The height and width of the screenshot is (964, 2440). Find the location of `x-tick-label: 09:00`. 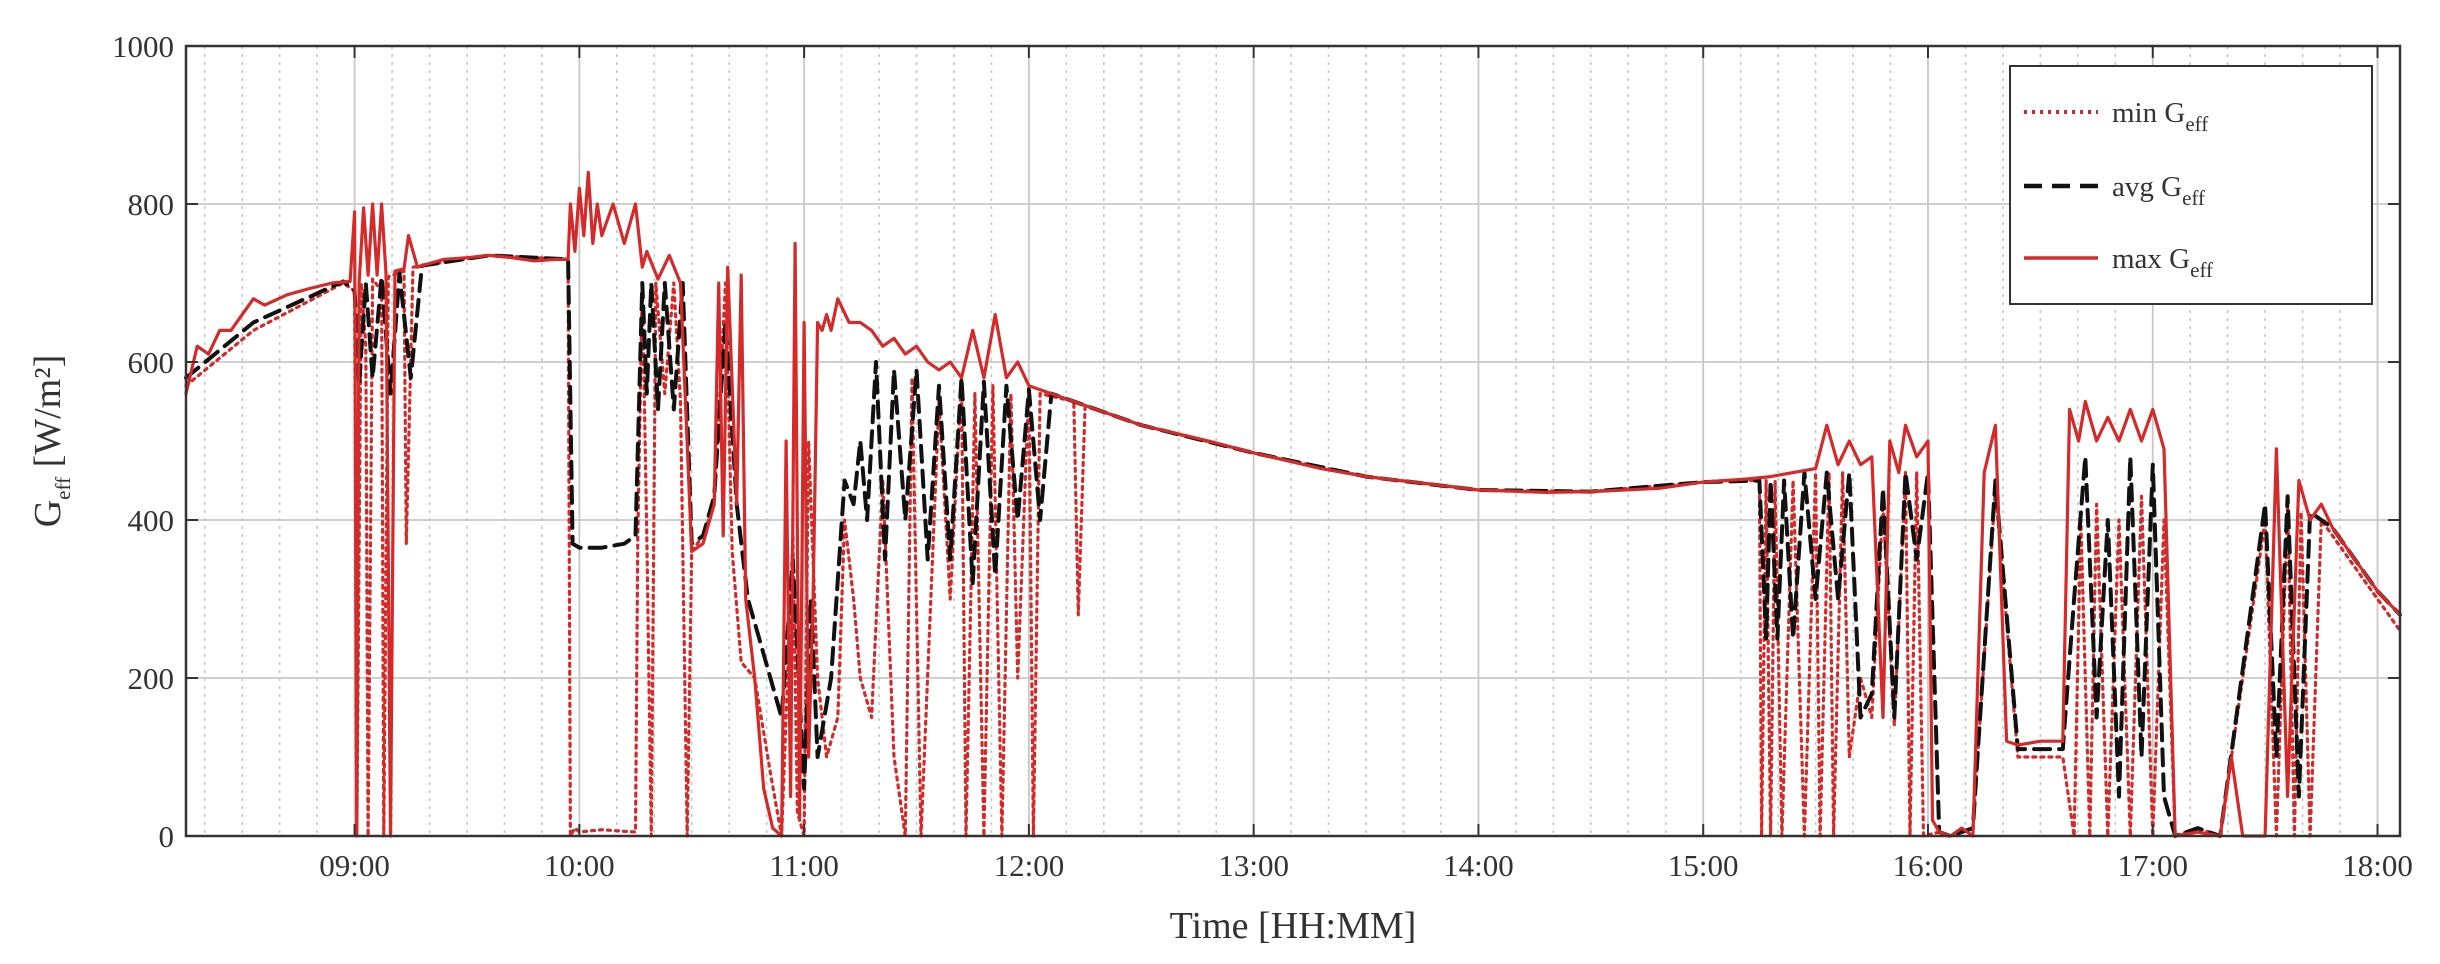

x-tick-label: 09:00 is located at coordinates (354, 865).